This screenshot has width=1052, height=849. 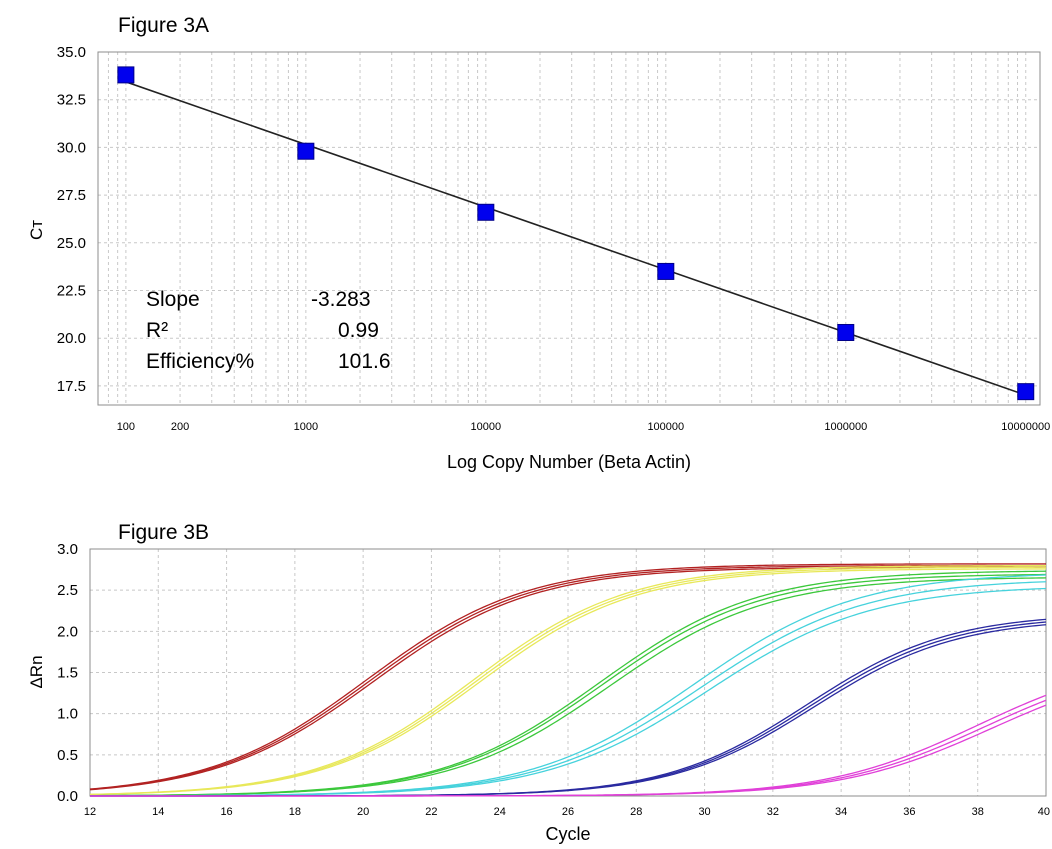 What do you see at coordinates (173, 299) in the screenshot?
I see `stat-slope-label: Slope` at bounding box center [173, 299].